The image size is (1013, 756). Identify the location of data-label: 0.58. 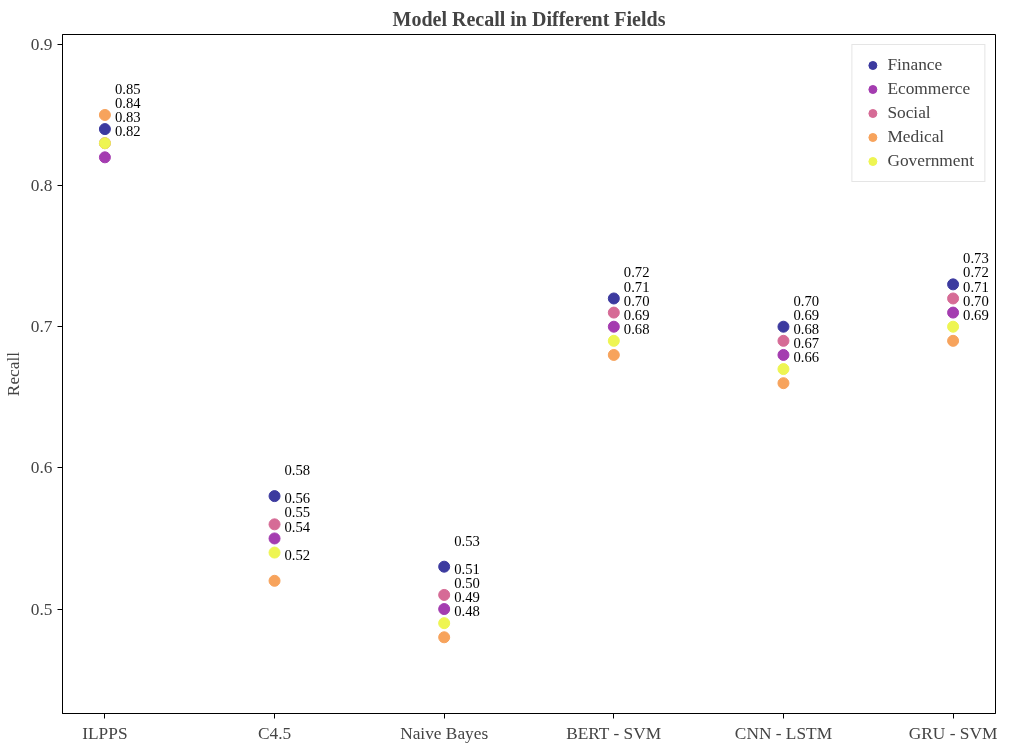
(297, 470).